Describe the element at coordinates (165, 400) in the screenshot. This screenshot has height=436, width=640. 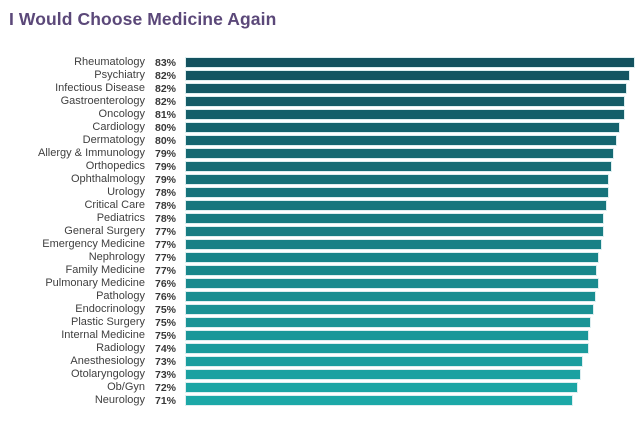
I see `value-label: 71%` at that location.